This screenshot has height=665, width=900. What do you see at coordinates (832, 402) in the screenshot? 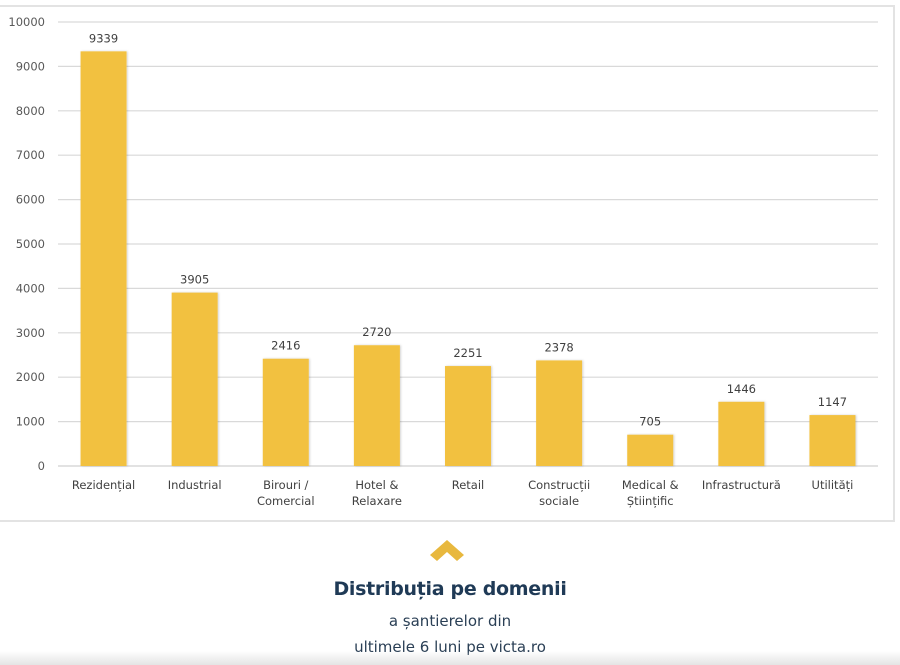
I see `data-label: 1147` at bounding box center [832, 402].